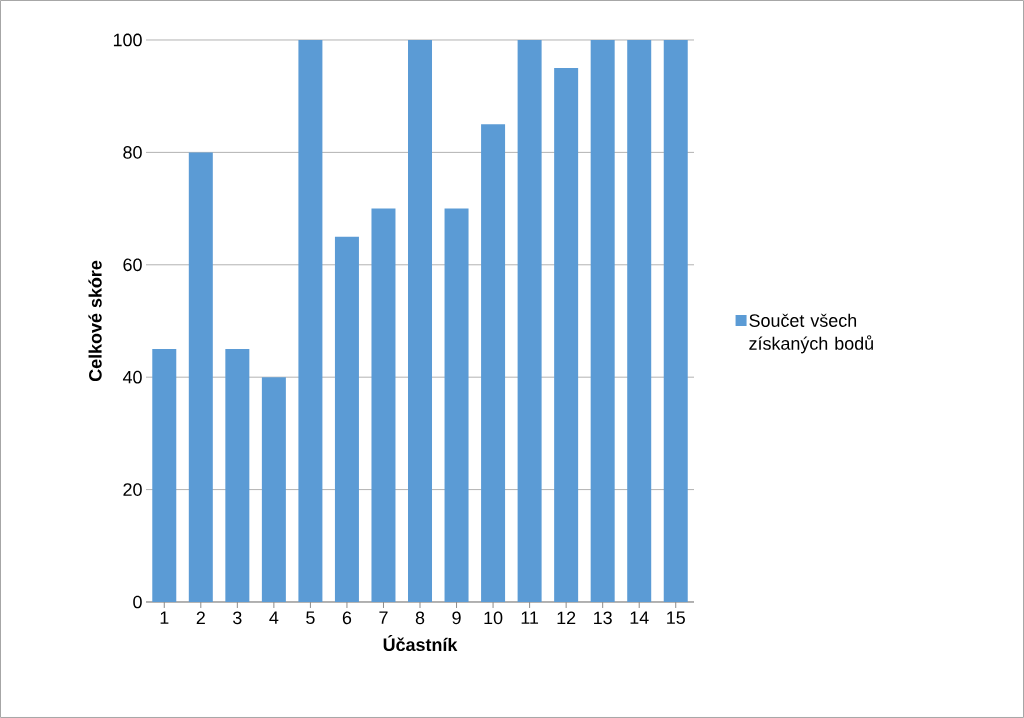  I want to click on x-axis-title: Účastník, so click(420, 643).